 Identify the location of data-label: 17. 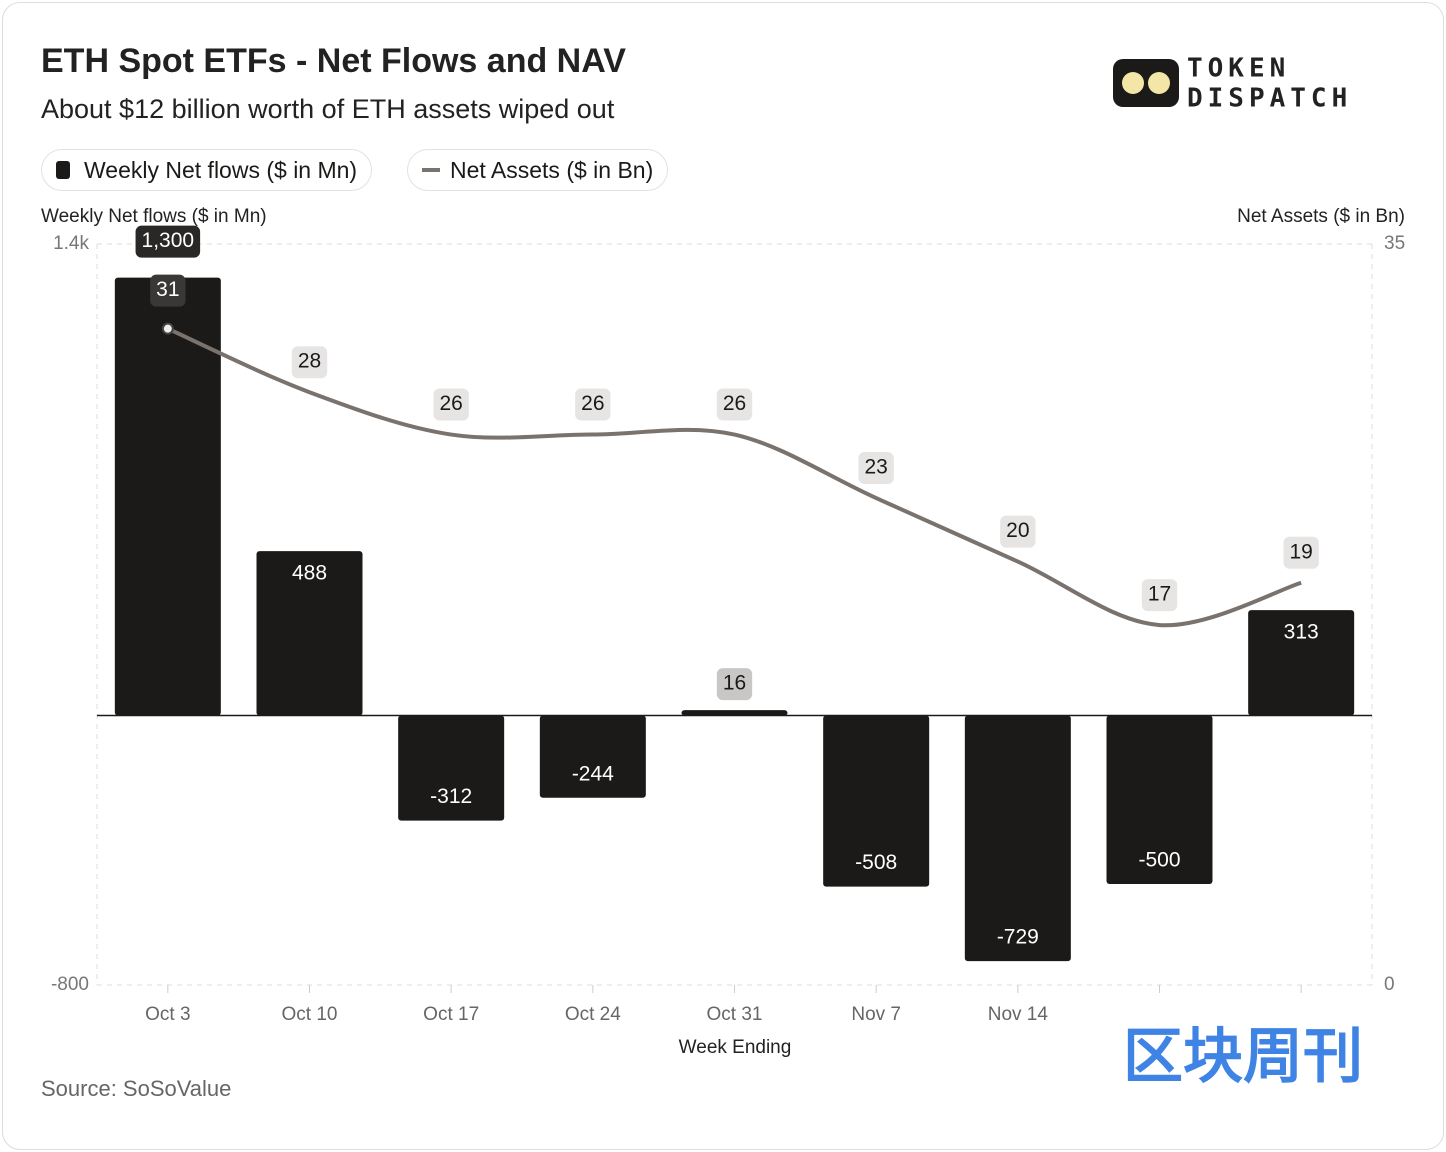
(1159, 594).